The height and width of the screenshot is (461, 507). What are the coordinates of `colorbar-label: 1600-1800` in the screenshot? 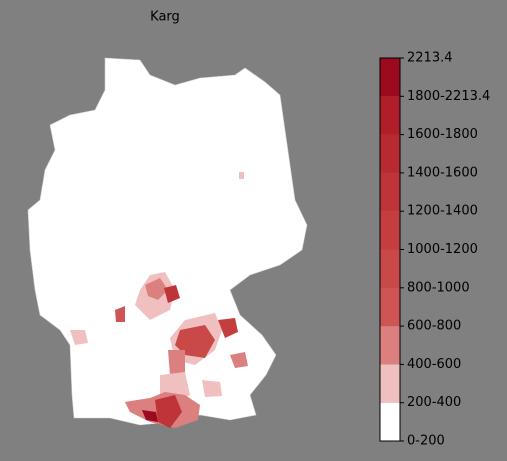 It's located at (442, 134).